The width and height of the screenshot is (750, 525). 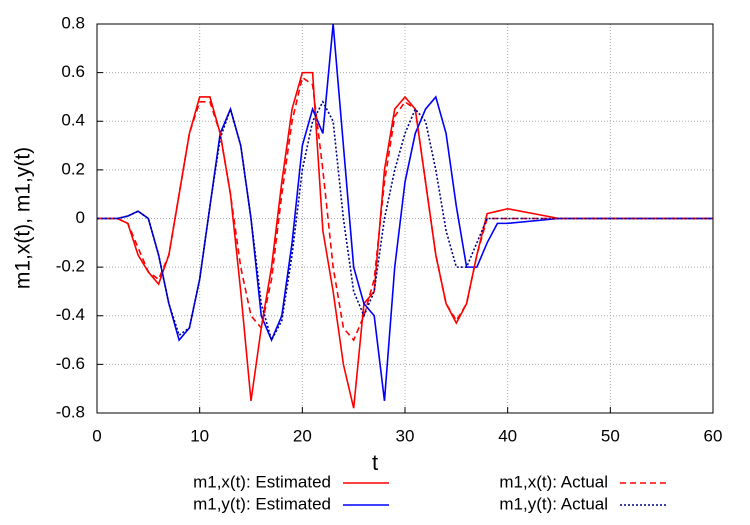 I want to click on x-tick-label: 30, so click(x=405, y=435).